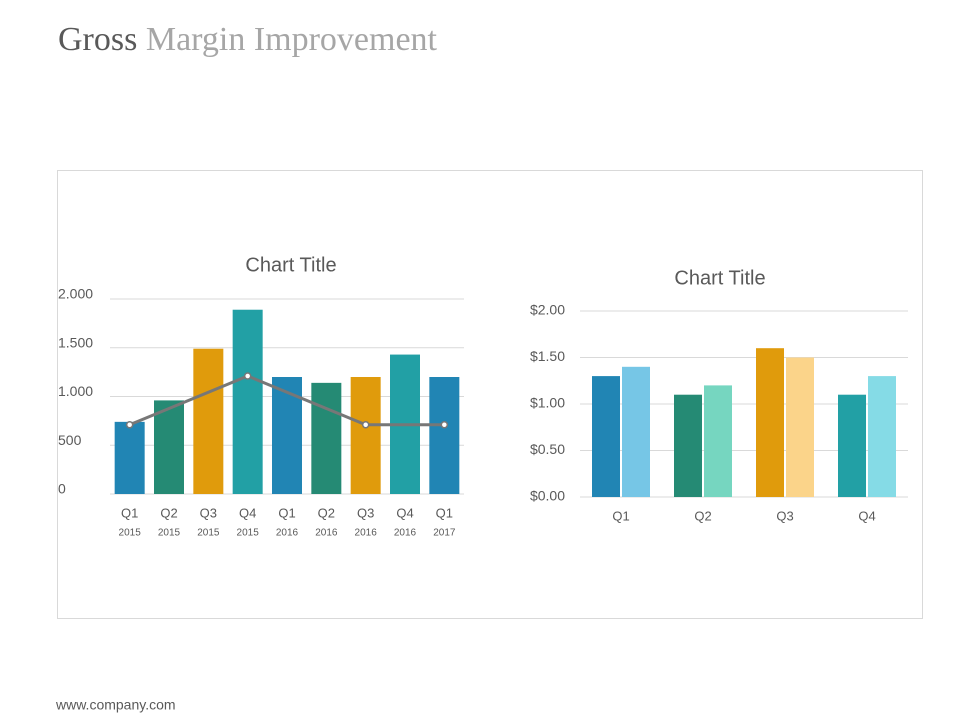 This screenshot has height=720, width=960. What do you see at coordinates (292, 39) in the screenshot?
I see `title-light: Margin Improvement` at bounding box center [292, 39].